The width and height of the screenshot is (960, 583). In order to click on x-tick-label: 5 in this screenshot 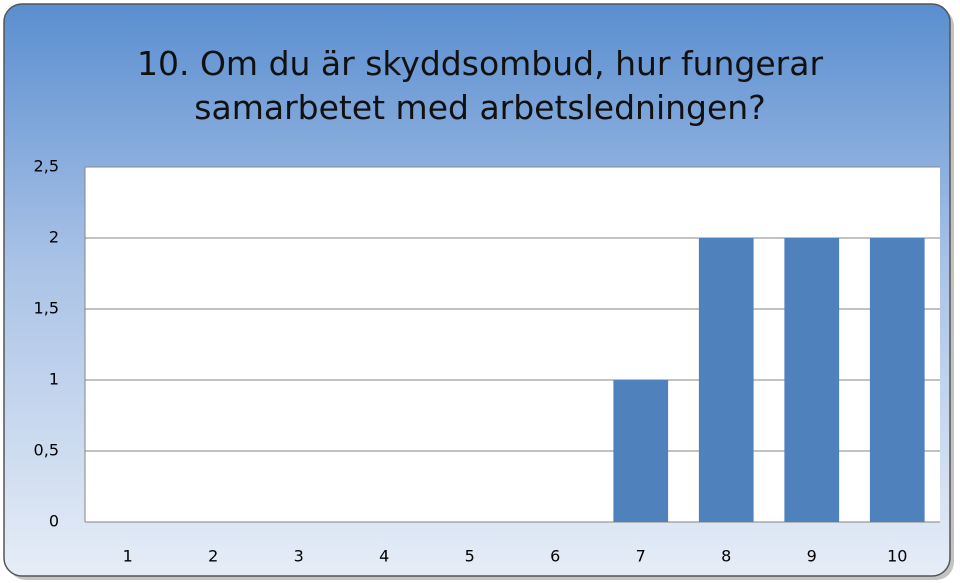, I will do `click(470, 556)`.